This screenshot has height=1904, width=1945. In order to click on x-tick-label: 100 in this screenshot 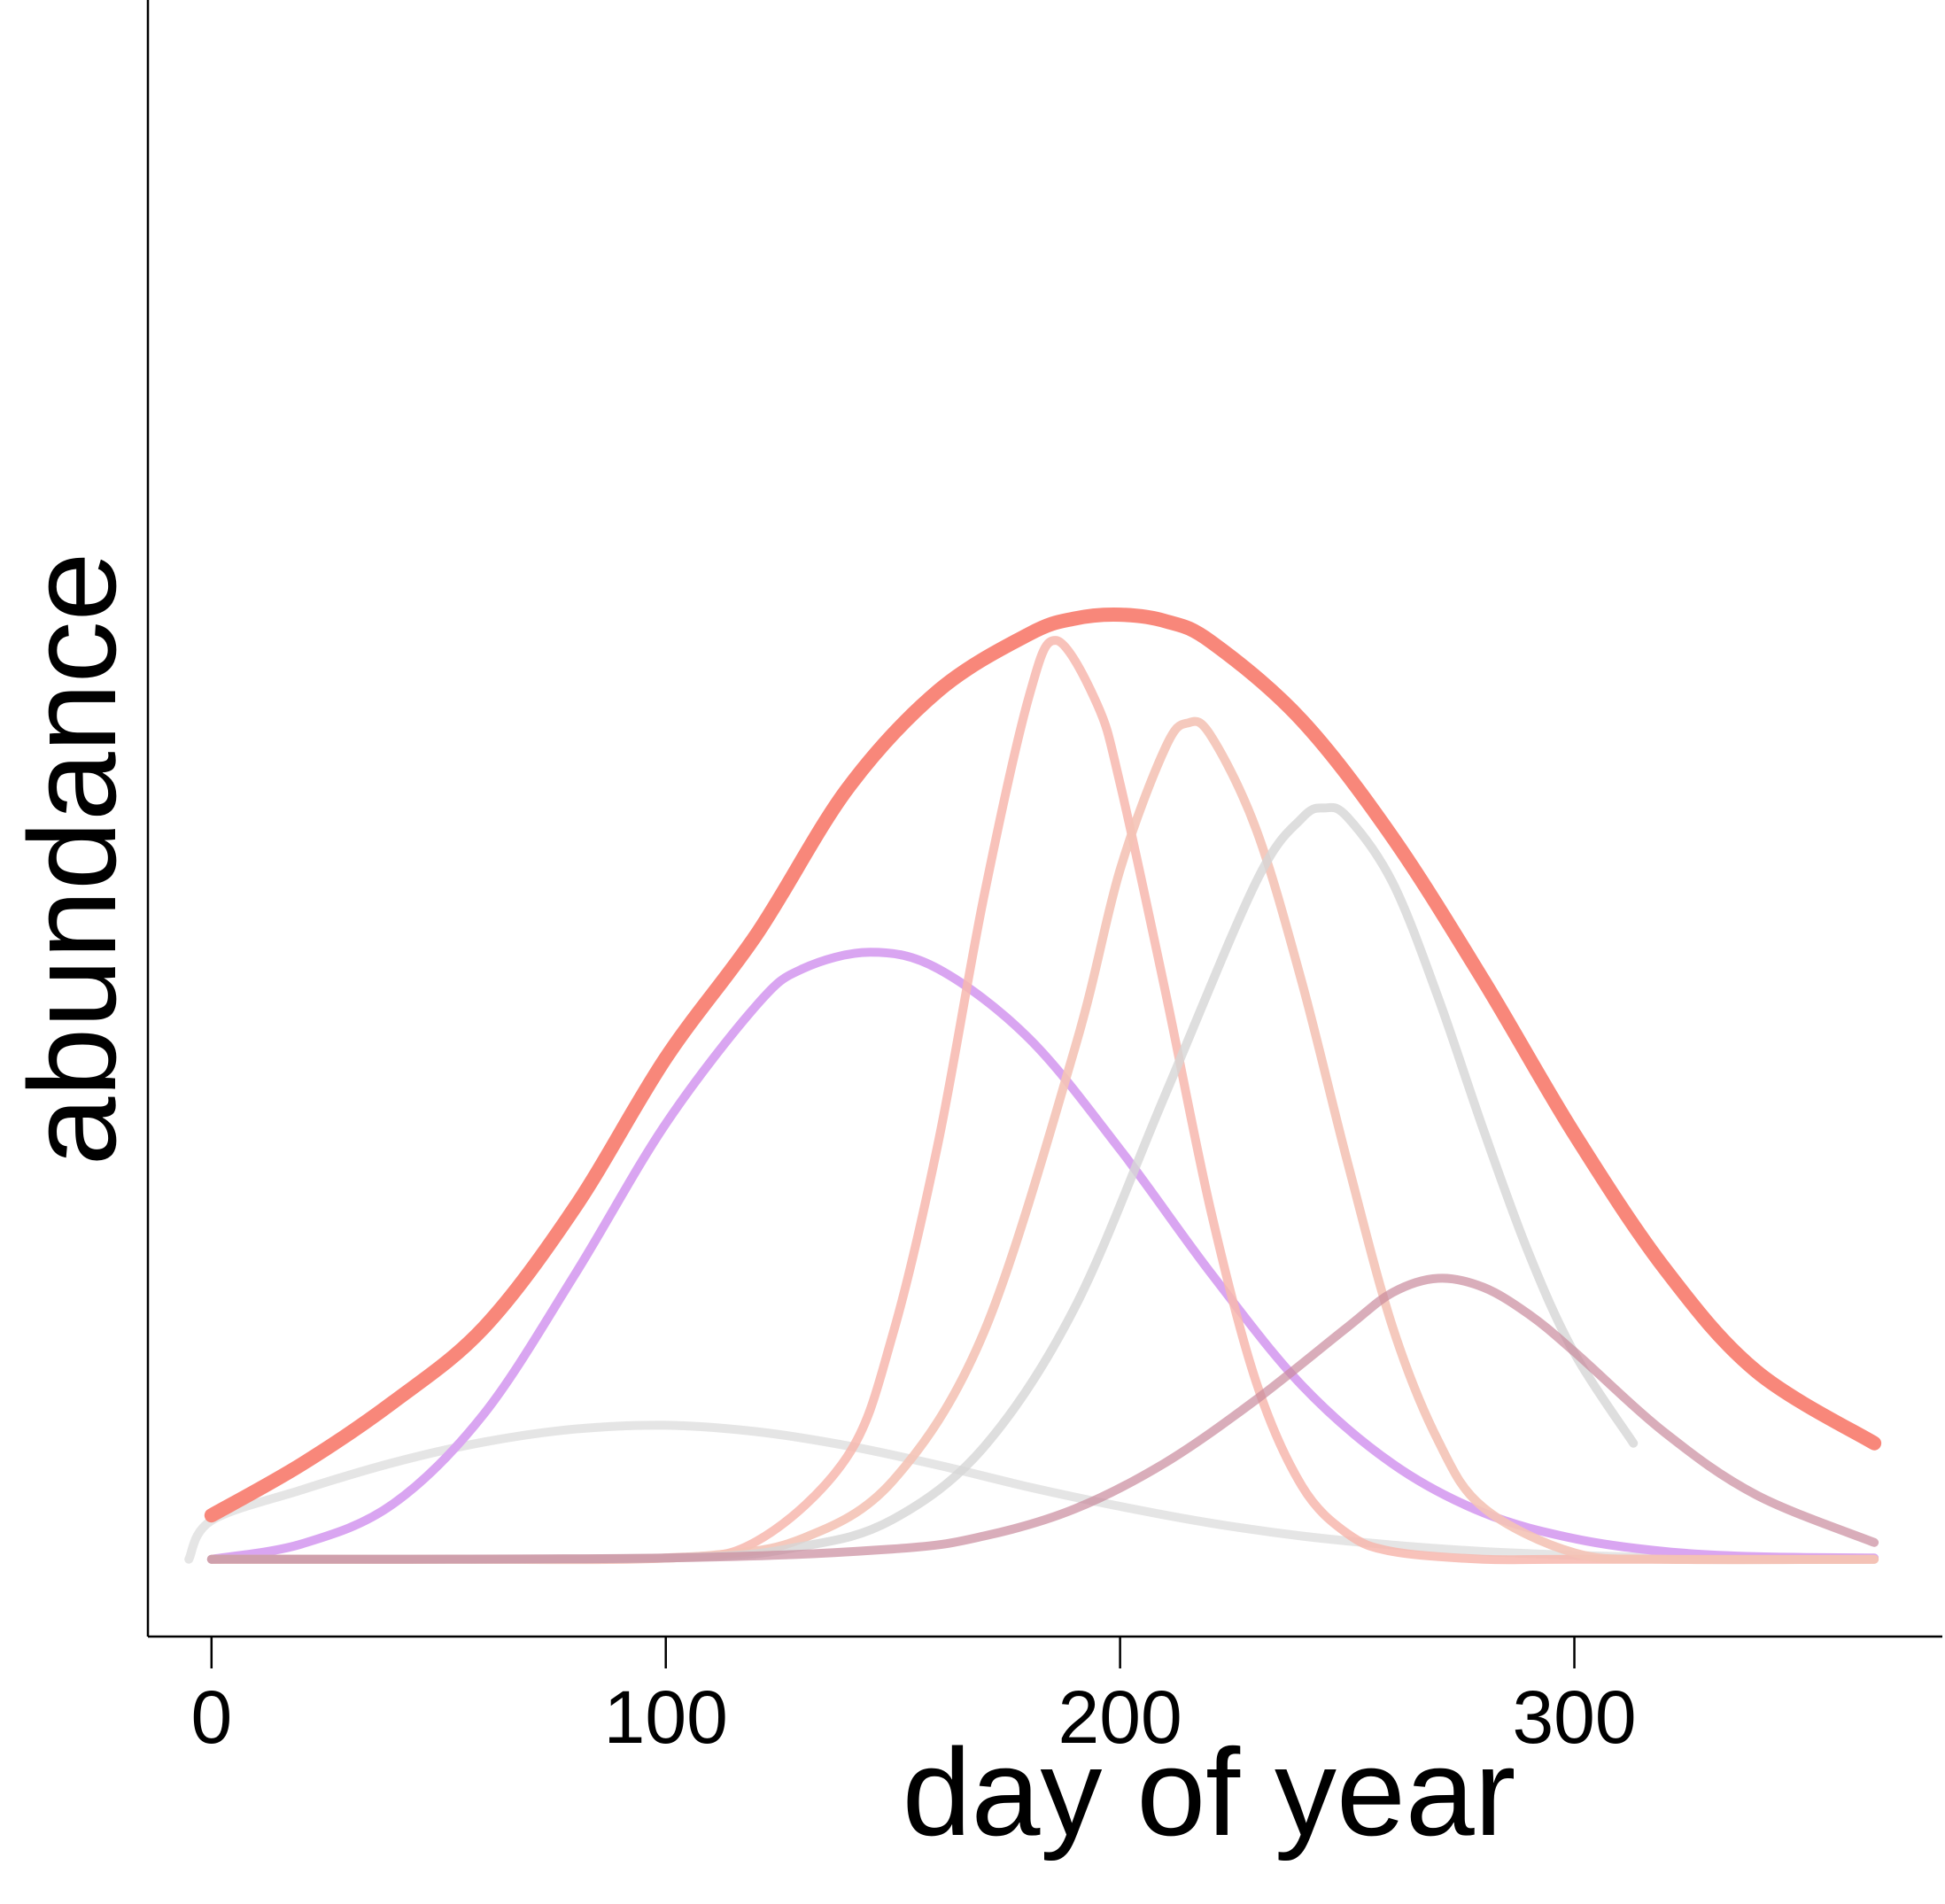, I will do `click(666, 1717)`.